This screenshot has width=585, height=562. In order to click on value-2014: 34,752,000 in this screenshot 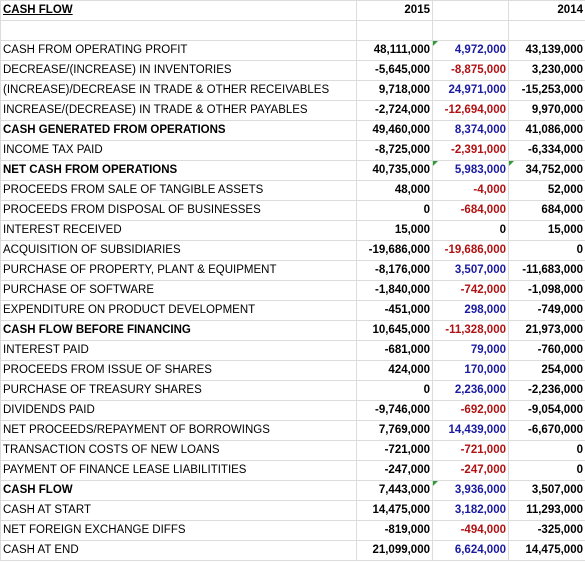, I will do `click(546, 170)`.